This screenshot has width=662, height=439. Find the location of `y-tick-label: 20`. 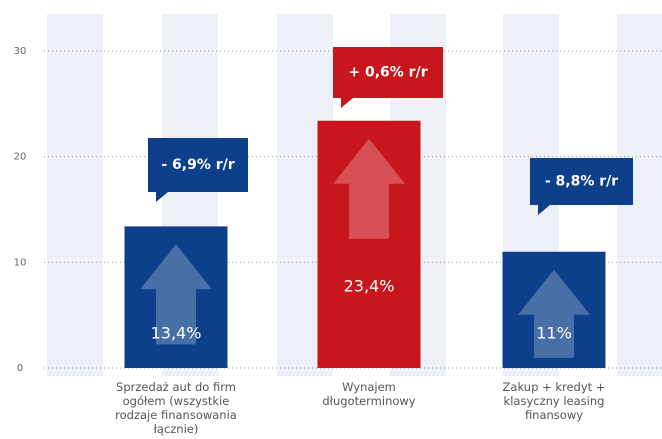

y-tick-label: 20 is located at coordinates (20, 157).